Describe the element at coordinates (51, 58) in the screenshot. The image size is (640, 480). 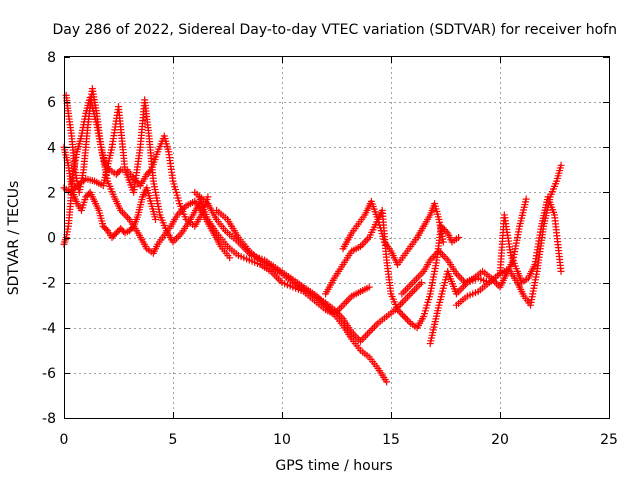
I see `y-tick-label: 8` at that location.